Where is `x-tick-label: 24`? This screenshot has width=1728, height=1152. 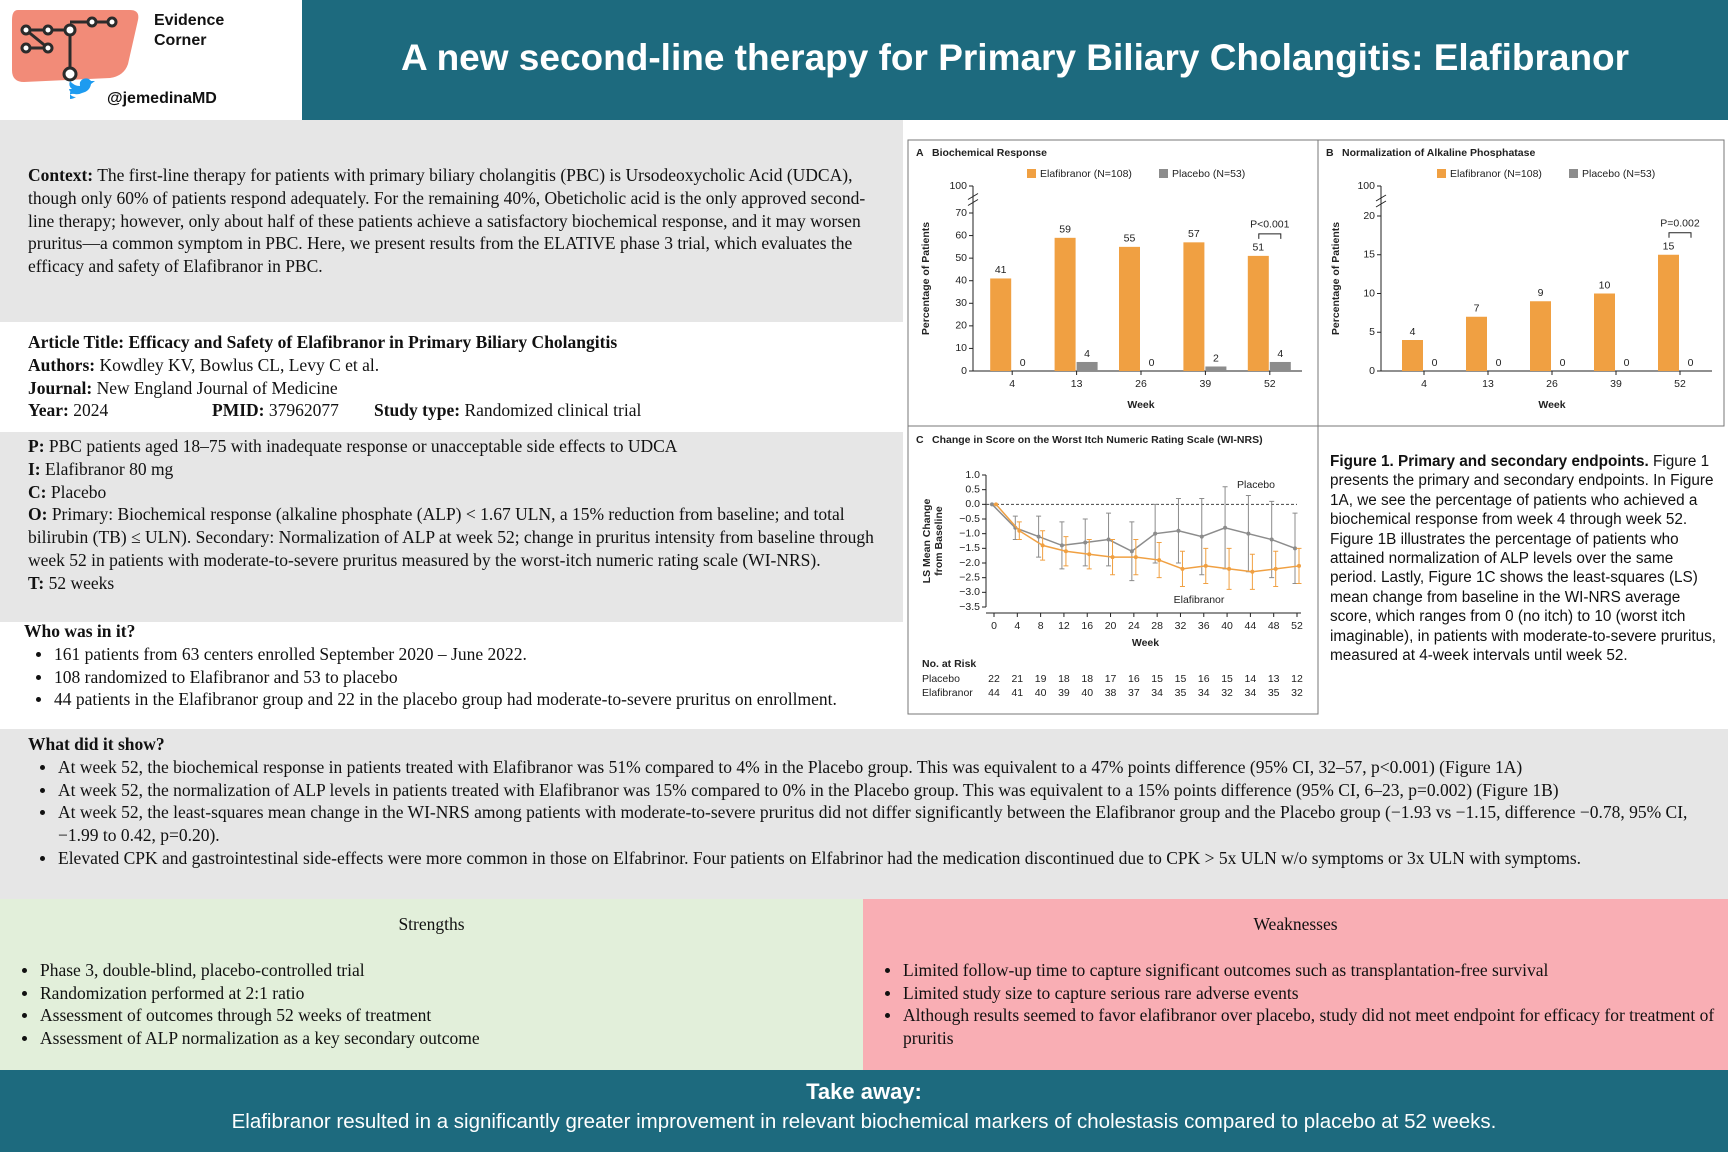 x-tick-label: 24 is located at coordinates (1134, 626).